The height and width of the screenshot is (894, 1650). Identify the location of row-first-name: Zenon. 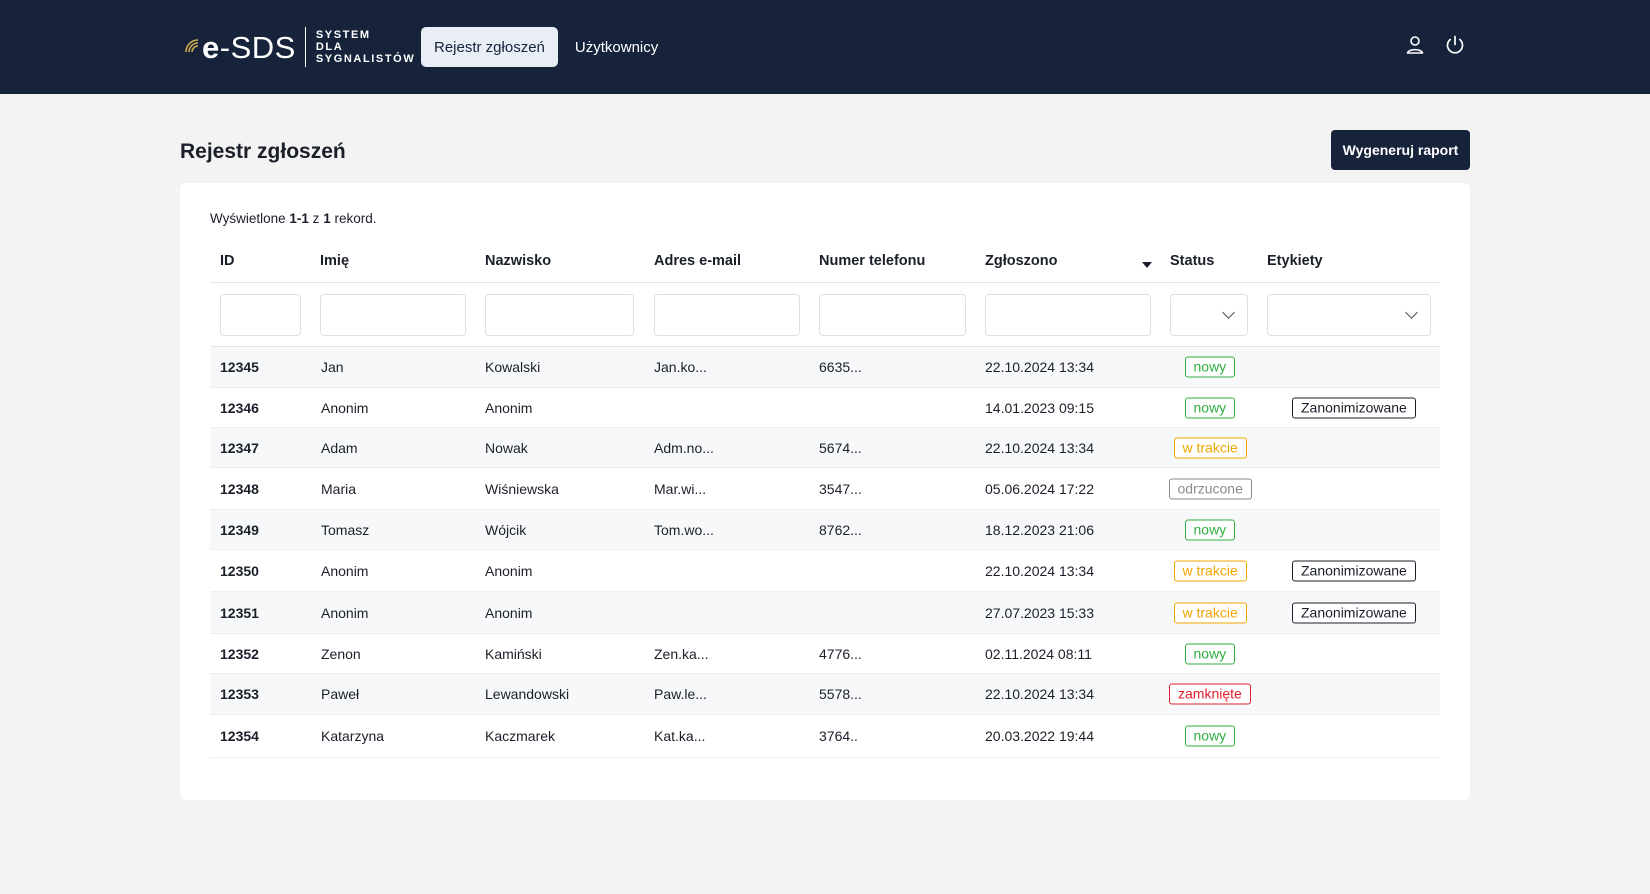
(341, 653).